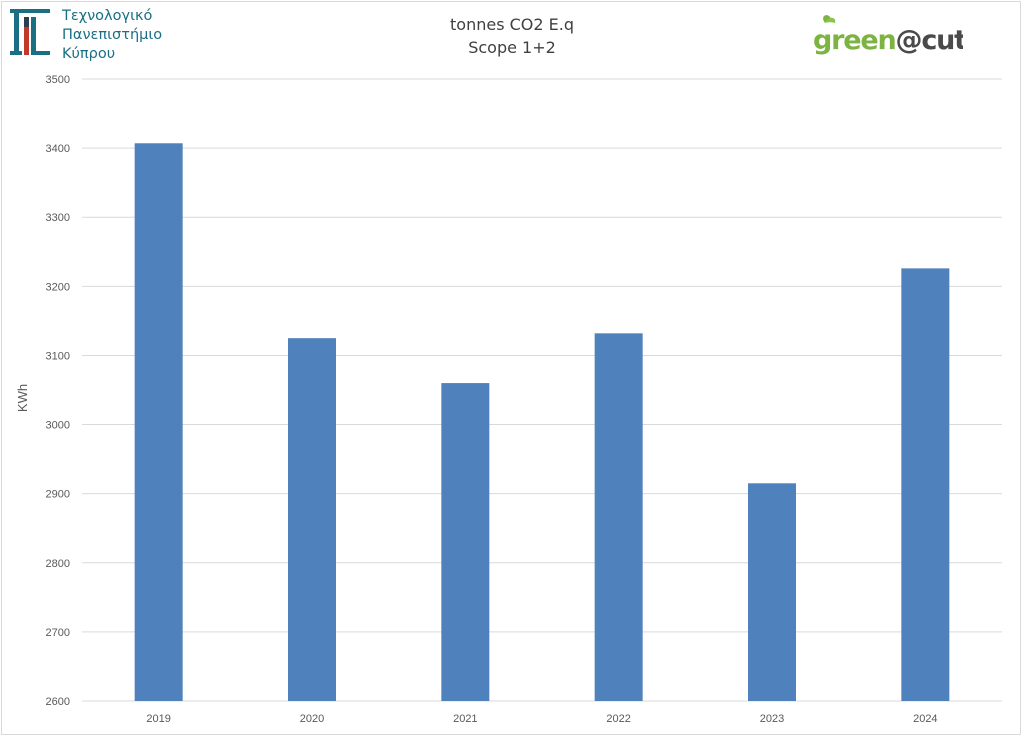 The width and height of the screenshot is (1024, 738). I want to click on x-tick-labels: 2019 2020 2021 2022 2023 2024, so click(541, 719).